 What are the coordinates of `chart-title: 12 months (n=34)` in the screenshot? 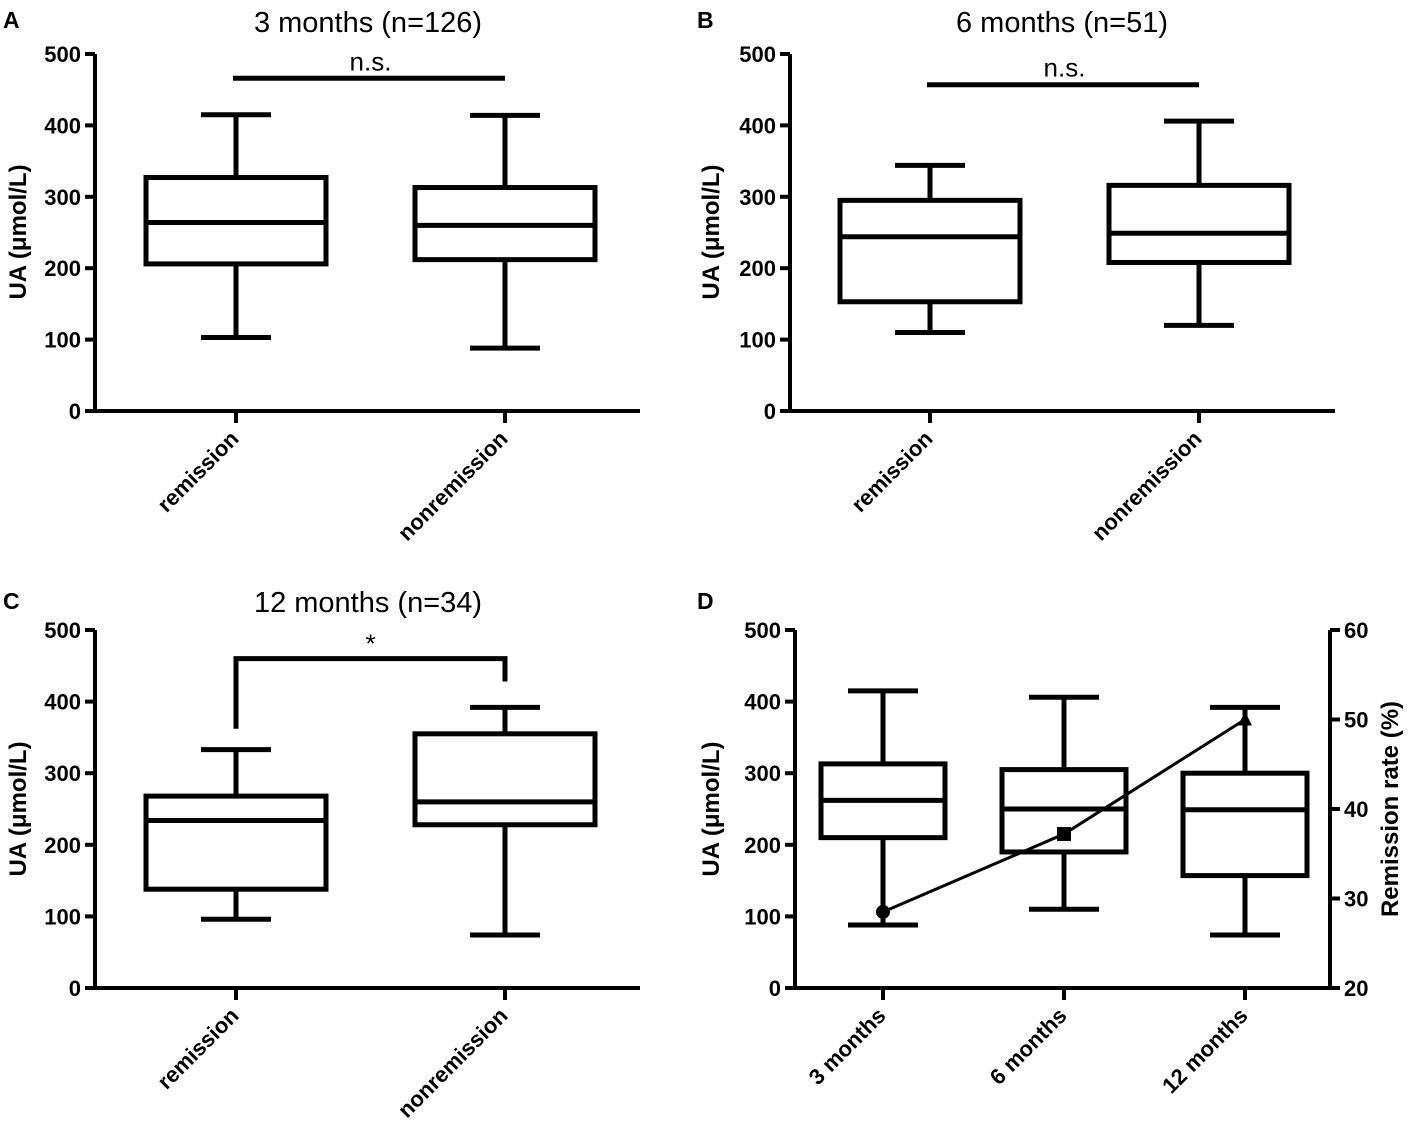 It's located at (368, 603).